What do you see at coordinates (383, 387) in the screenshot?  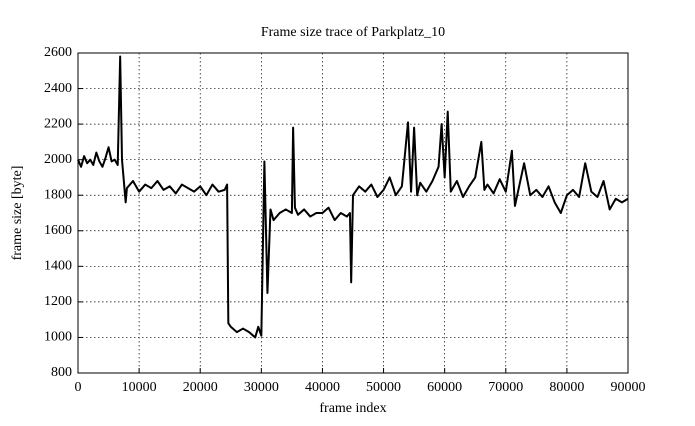 I see `x-tick-label: 50000` at bounding box center [383, 387].